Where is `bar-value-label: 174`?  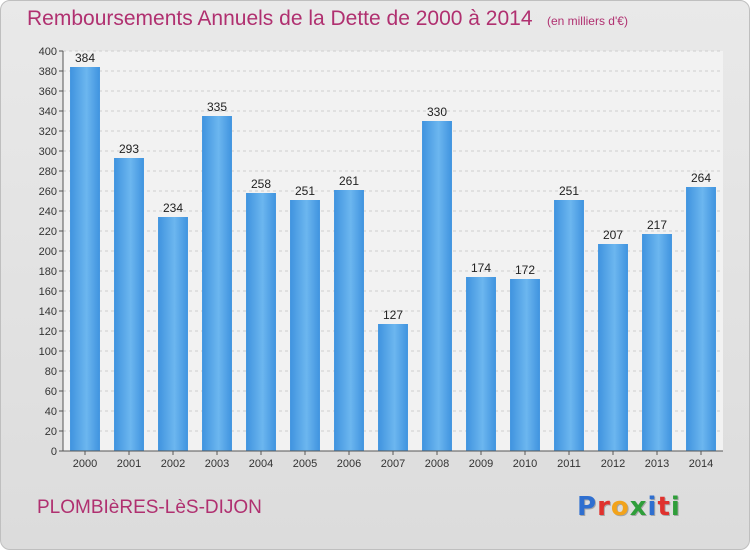 bar-value-label: 174 is located at coordinates (481, 268).